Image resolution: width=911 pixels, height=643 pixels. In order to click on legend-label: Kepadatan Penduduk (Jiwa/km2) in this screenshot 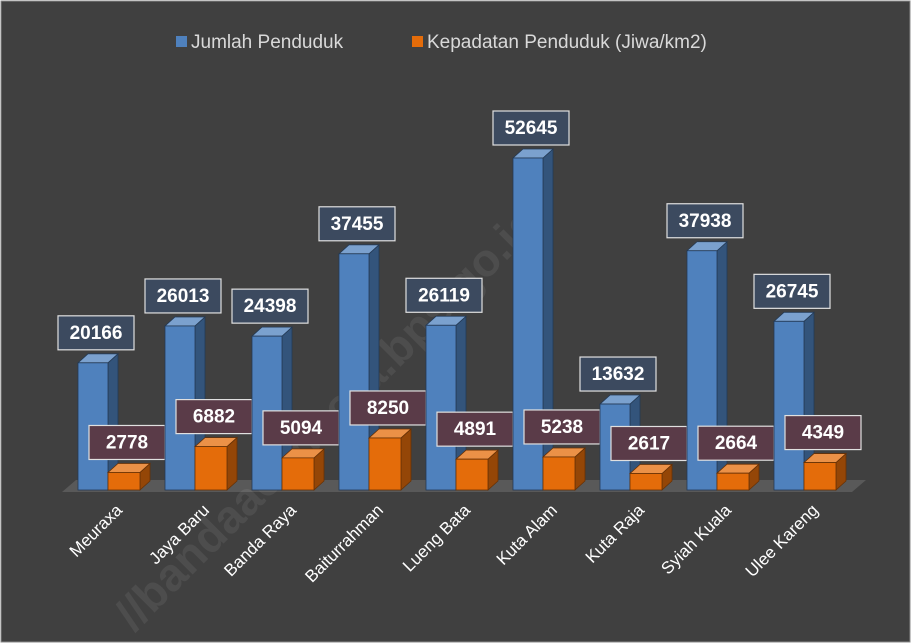, I will do `click(567, 42)`.